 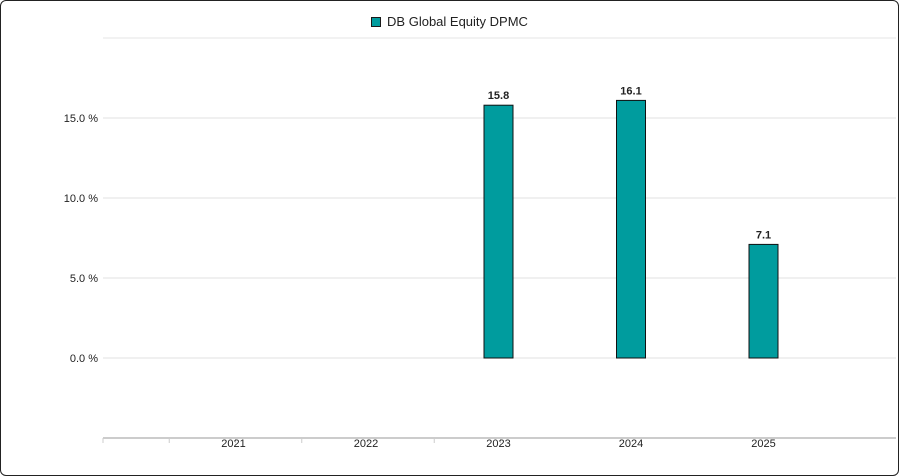 What do you see at coordinates (84, 359) in the screenshot?
I see `y-tick-label: 0.0 %` at bounding box center [84, 359].